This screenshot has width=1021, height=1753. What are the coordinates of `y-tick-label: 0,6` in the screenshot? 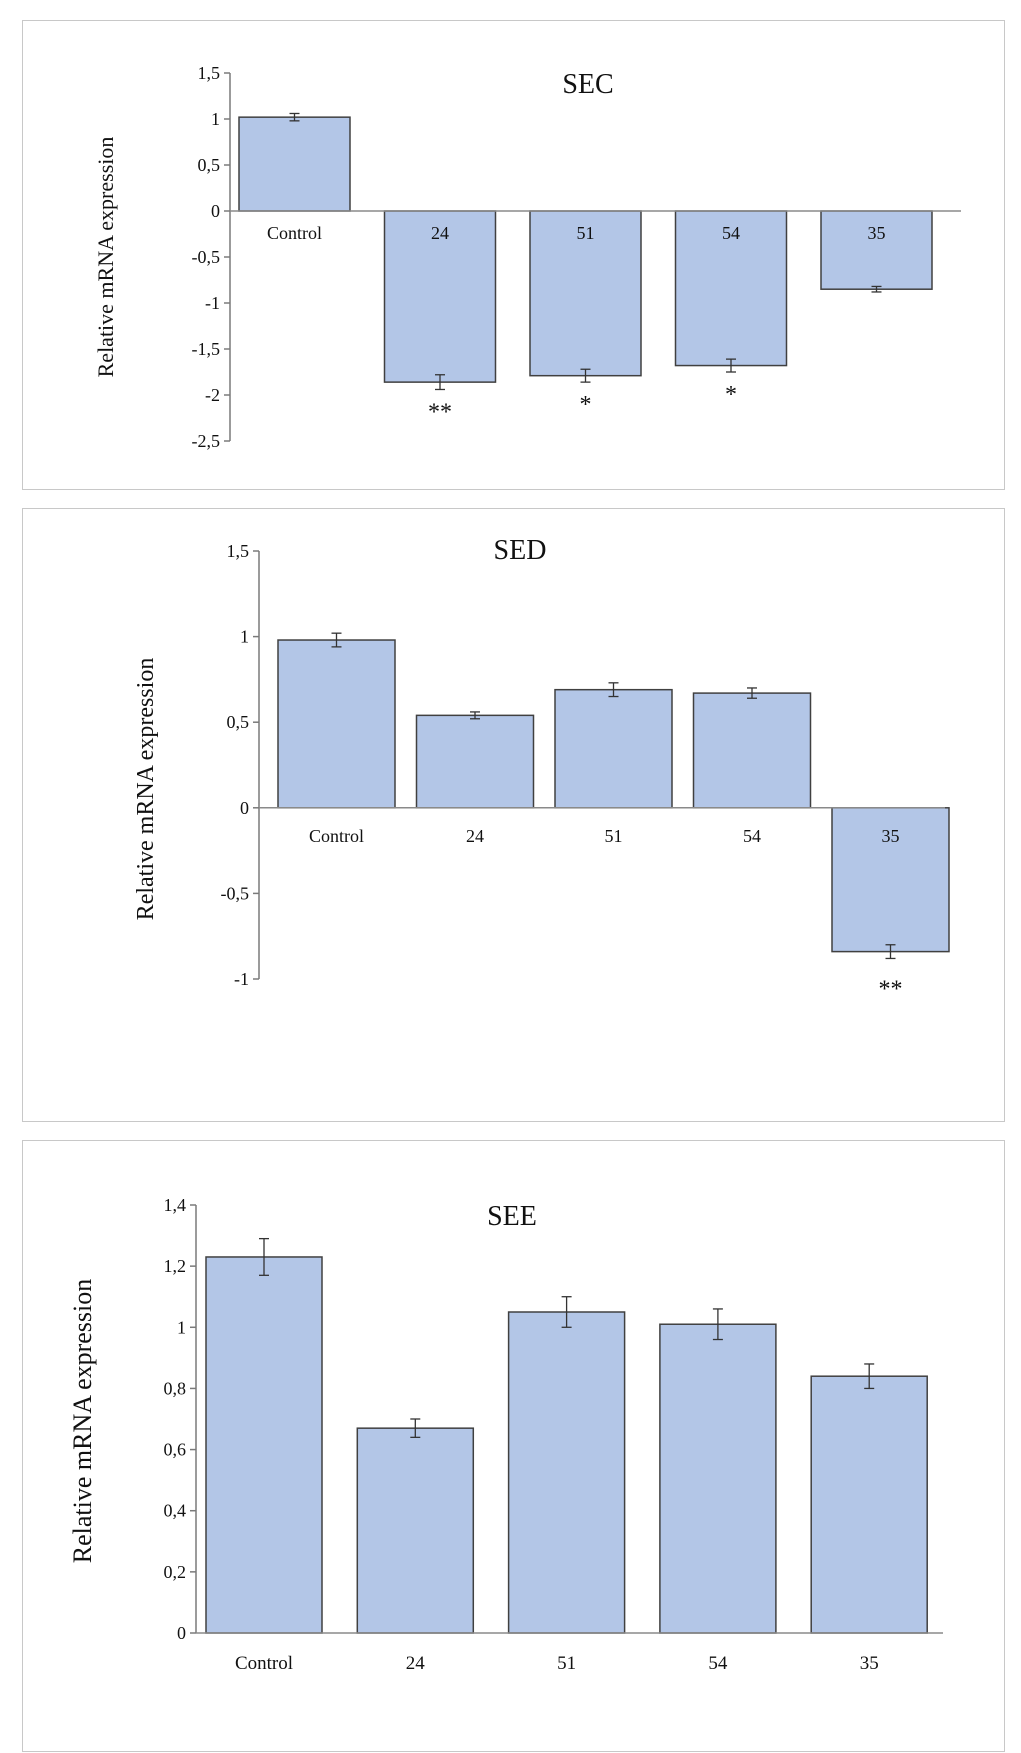 It's located at (175, 1450).